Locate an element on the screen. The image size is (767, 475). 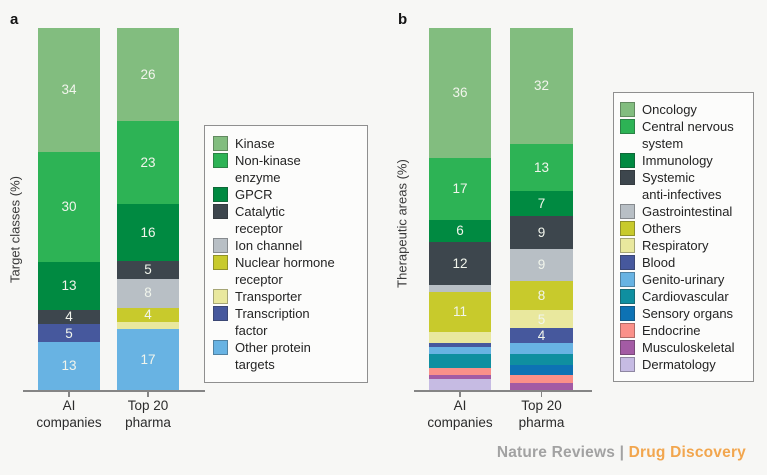
stacked-bar-ai-companies: 34 30 13 4 5 13 is located at coordinates (69, 209).